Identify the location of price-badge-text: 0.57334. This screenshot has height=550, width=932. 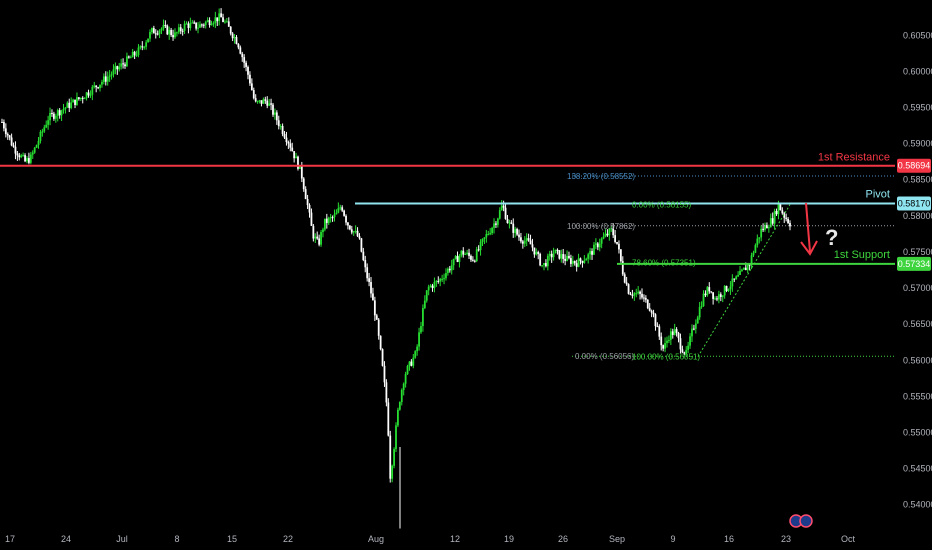
(914, 264).